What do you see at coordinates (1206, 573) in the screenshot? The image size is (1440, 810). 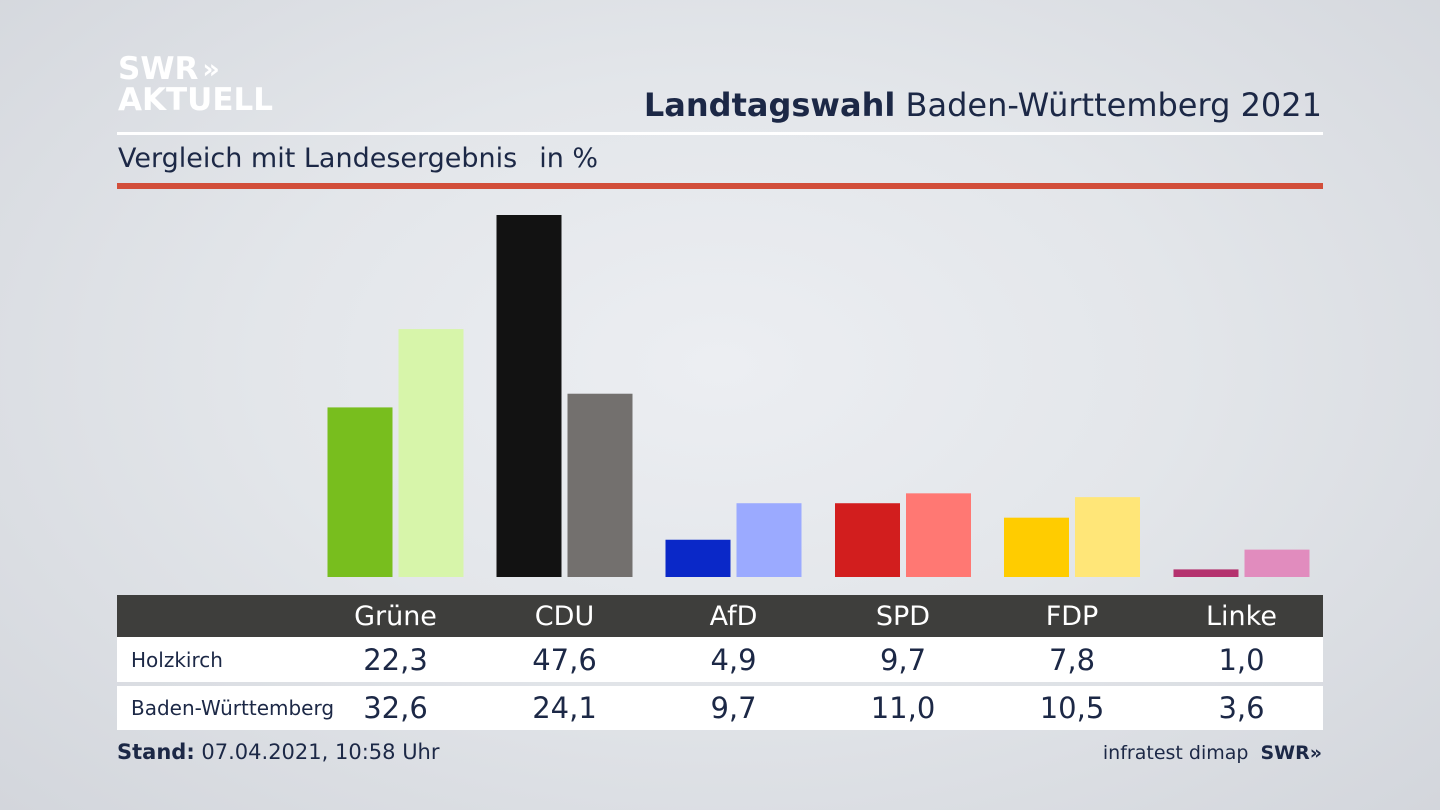 I see `bar-linke-local` at bounding box center [1206, 573].